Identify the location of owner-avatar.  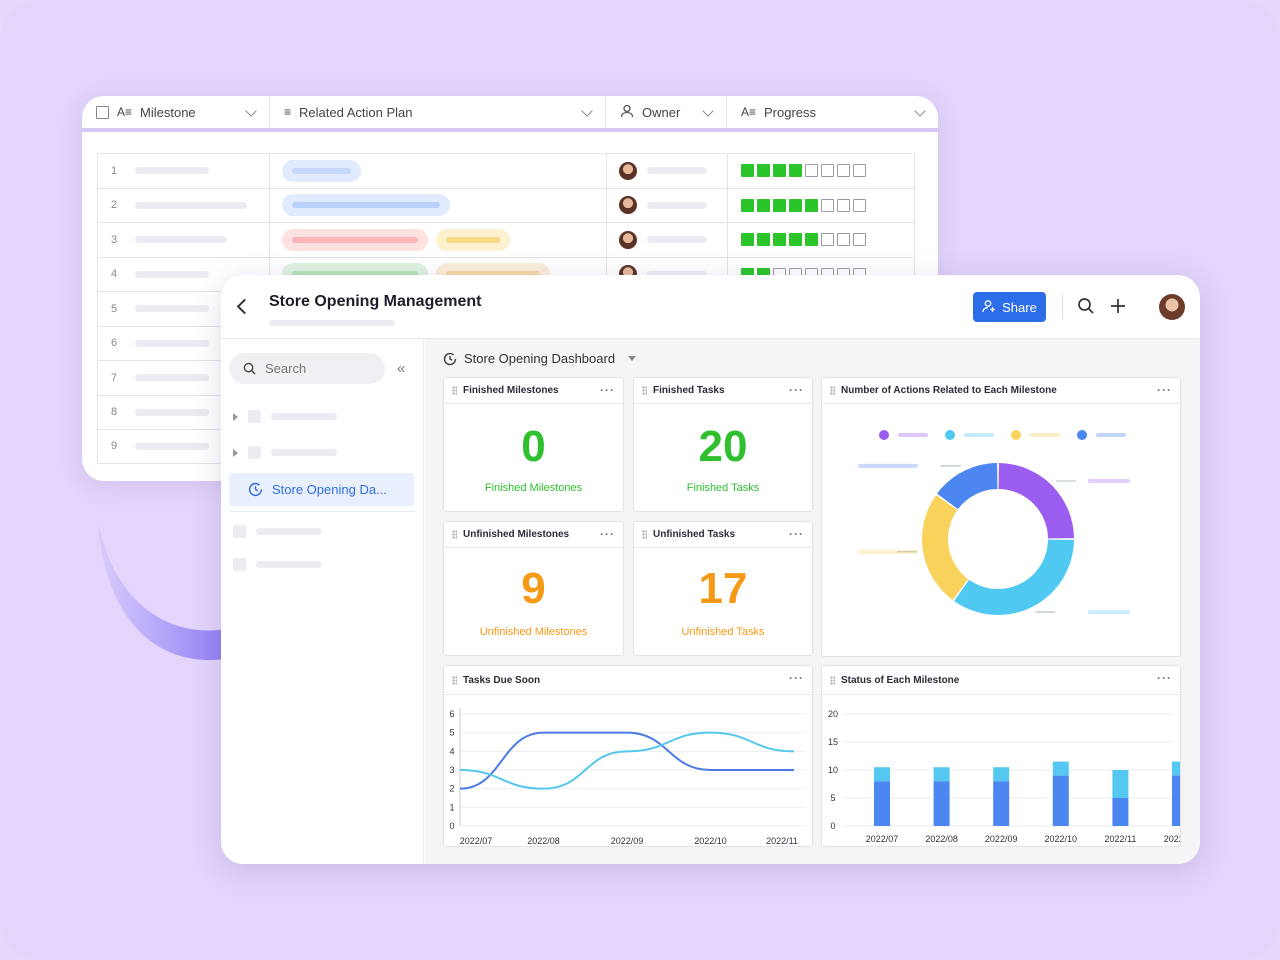
(628, 239).